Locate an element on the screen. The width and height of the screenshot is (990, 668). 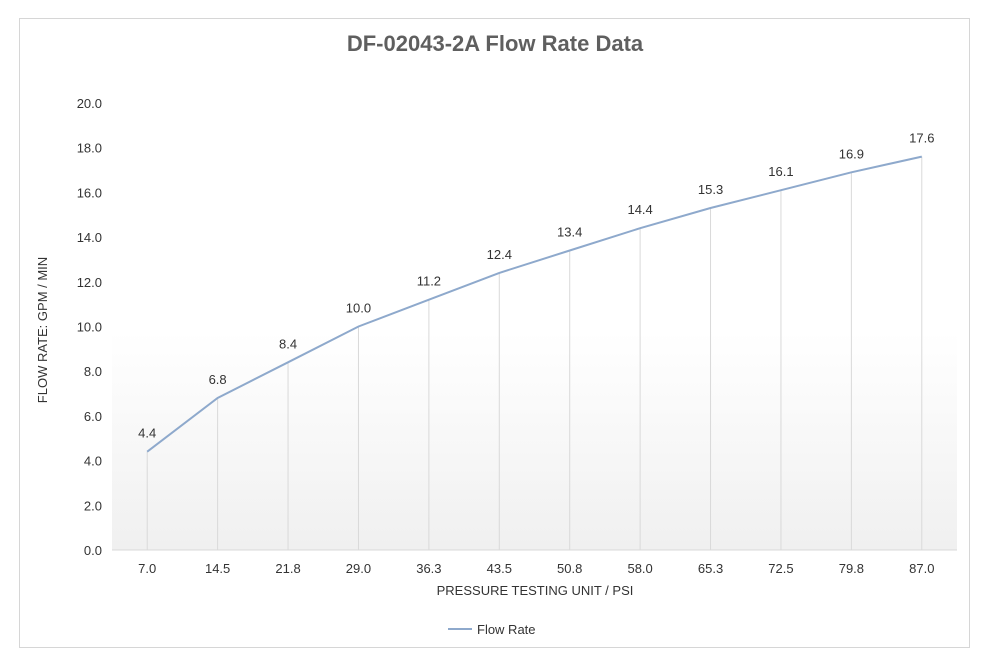
data-label: 6.8 is located at coordinates (218, 379).